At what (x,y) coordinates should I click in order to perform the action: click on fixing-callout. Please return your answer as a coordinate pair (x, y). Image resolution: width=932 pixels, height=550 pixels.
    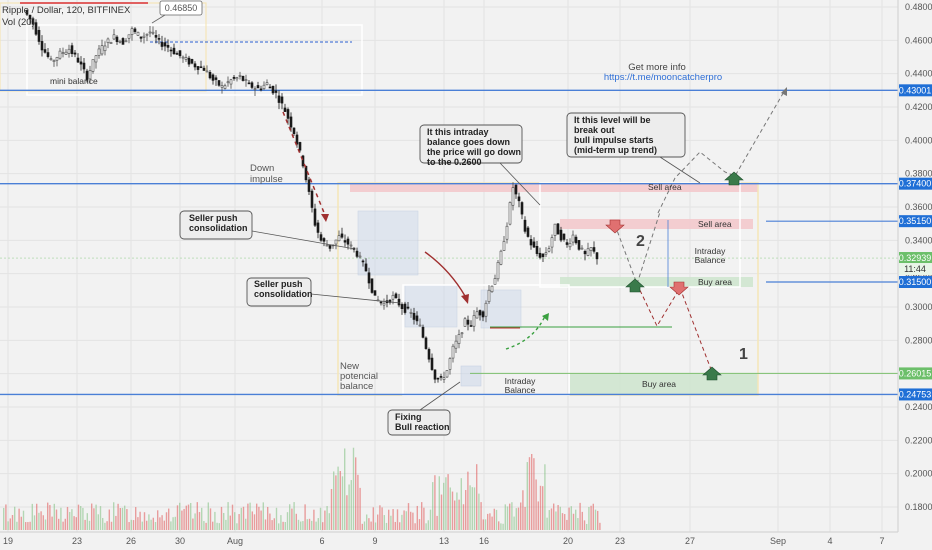
    Looking at the image, I should click on (419, 422).